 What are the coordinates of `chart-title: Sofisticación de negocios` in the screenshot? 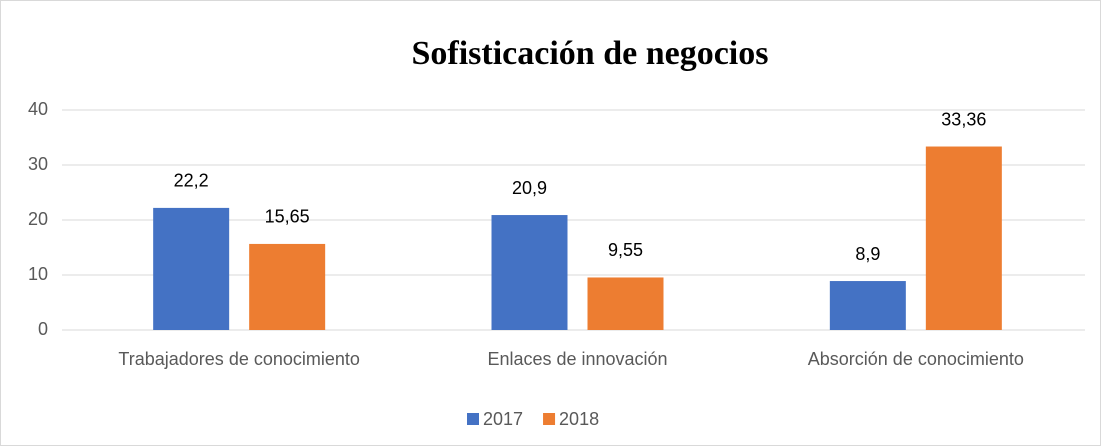 It's located at (590, 53).